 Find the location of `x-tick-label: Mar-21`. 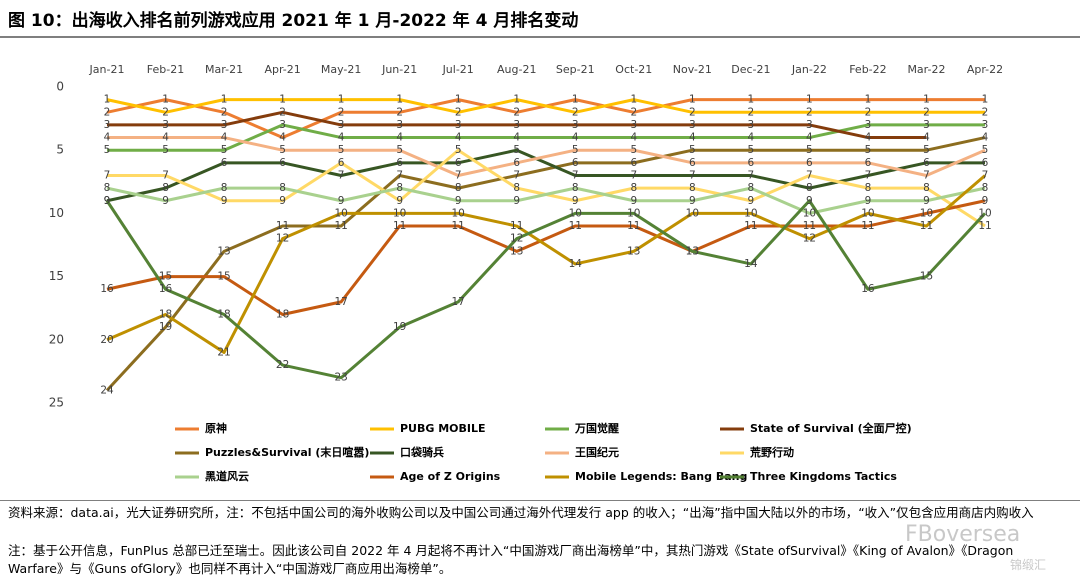

x-tick-label: Mar-21 is located at coordinates (224, 69).